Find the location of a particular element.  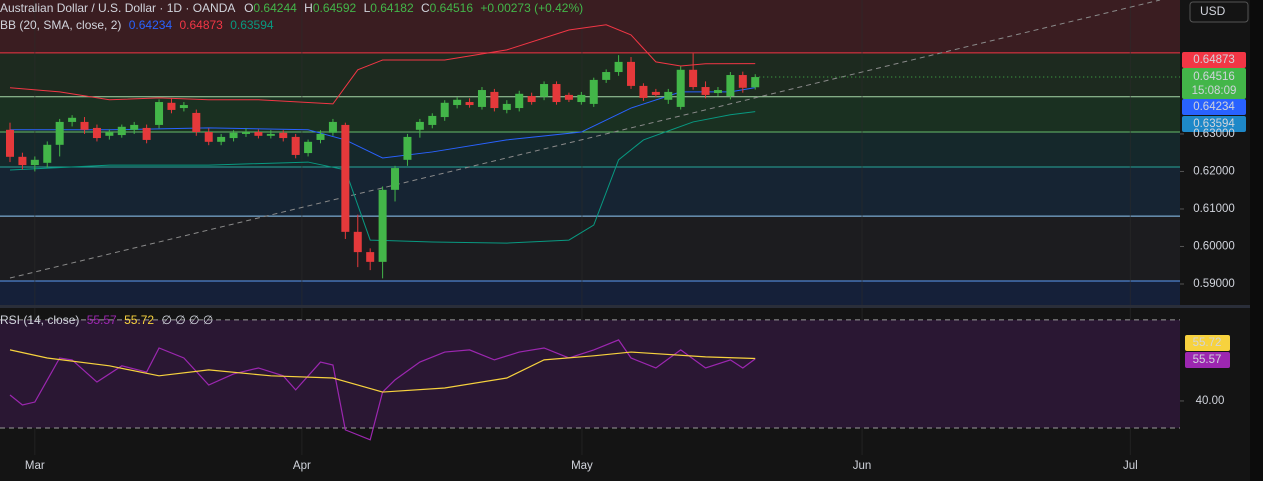

y-tick-label: 0.63000 is located at coordinates (1214, 134).